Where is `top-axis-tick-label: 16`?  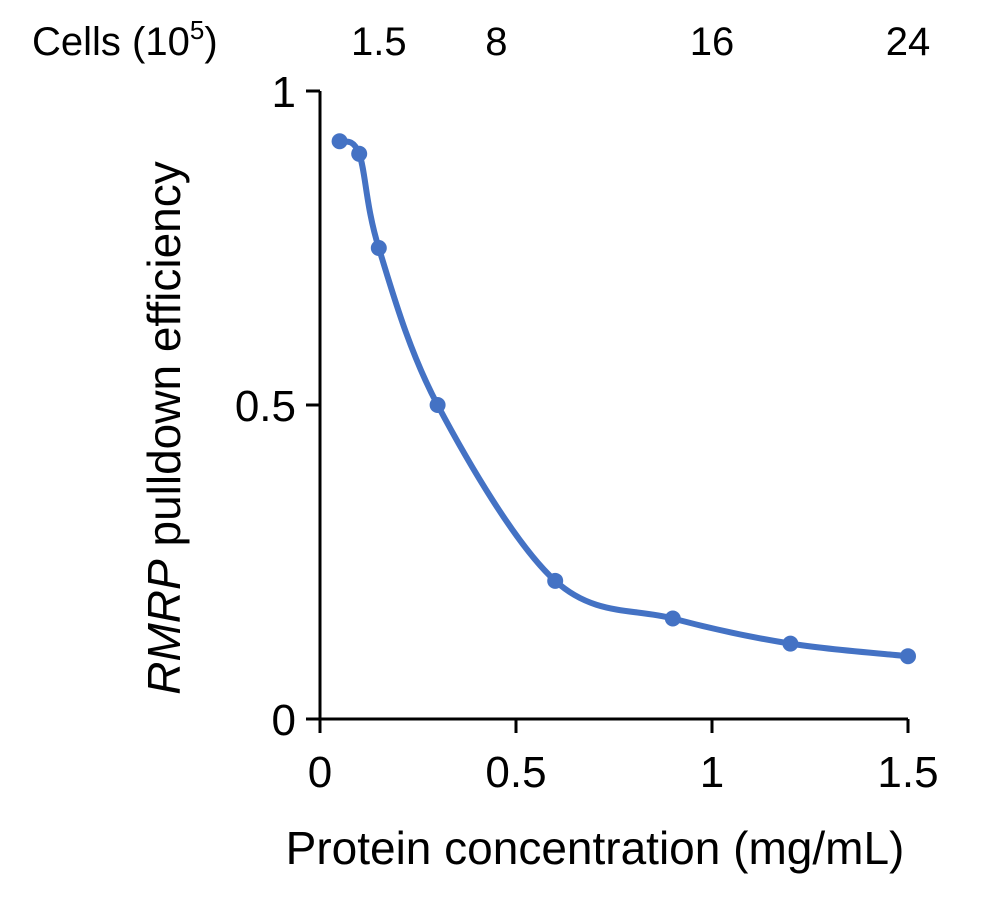 top-axis-tick-label: 16 is located at coordinates (712, 42).